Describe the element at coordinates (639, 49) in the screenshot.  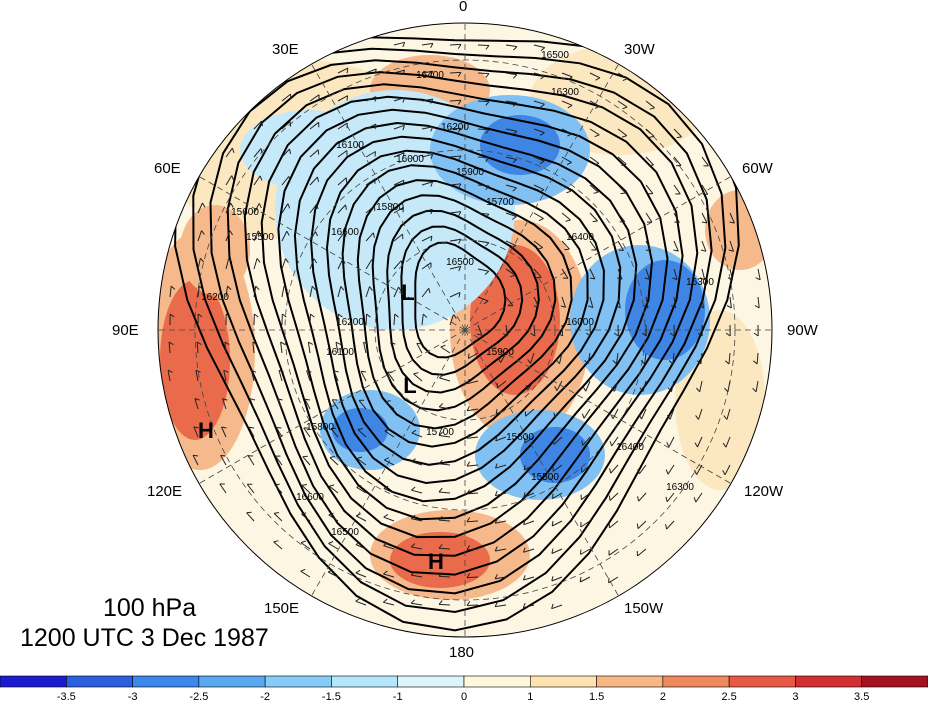
I see `lon-label-30w: 30W` at that location.